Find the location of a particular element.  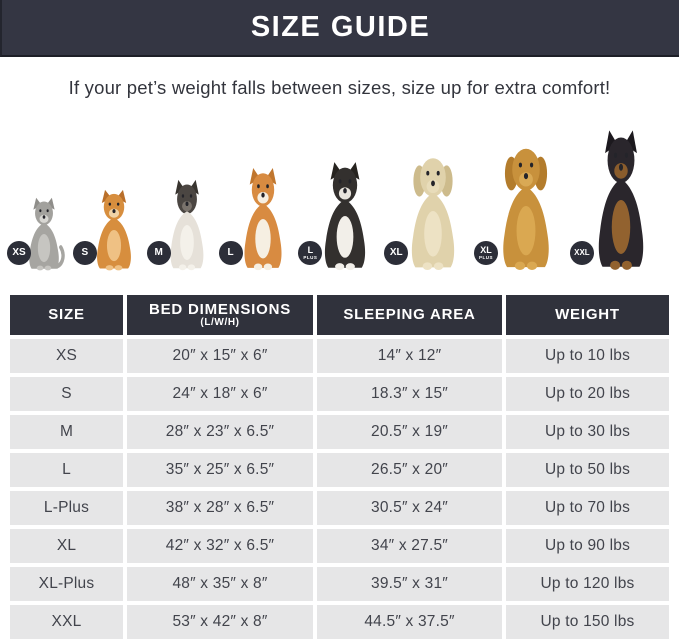

doberman-photo is located at coordinates (621, 200).